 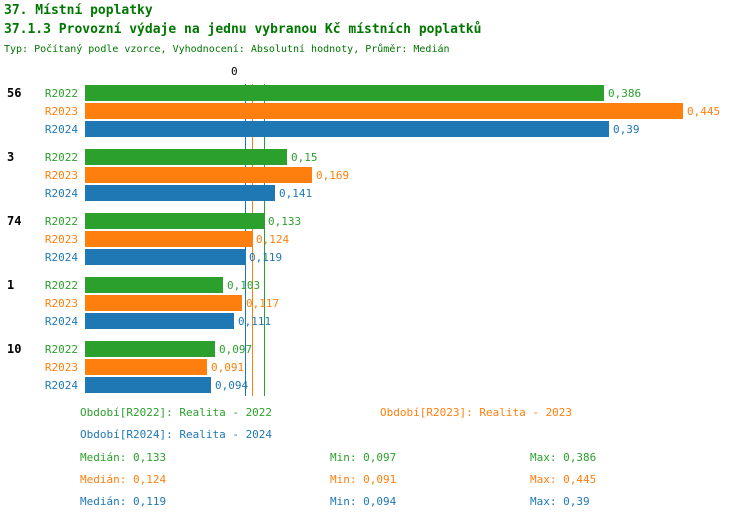 What do you see at coordinates (626, 129) in the screenshot?
I see `bar-value-label: 0,39` at bounding box center [626, 129].